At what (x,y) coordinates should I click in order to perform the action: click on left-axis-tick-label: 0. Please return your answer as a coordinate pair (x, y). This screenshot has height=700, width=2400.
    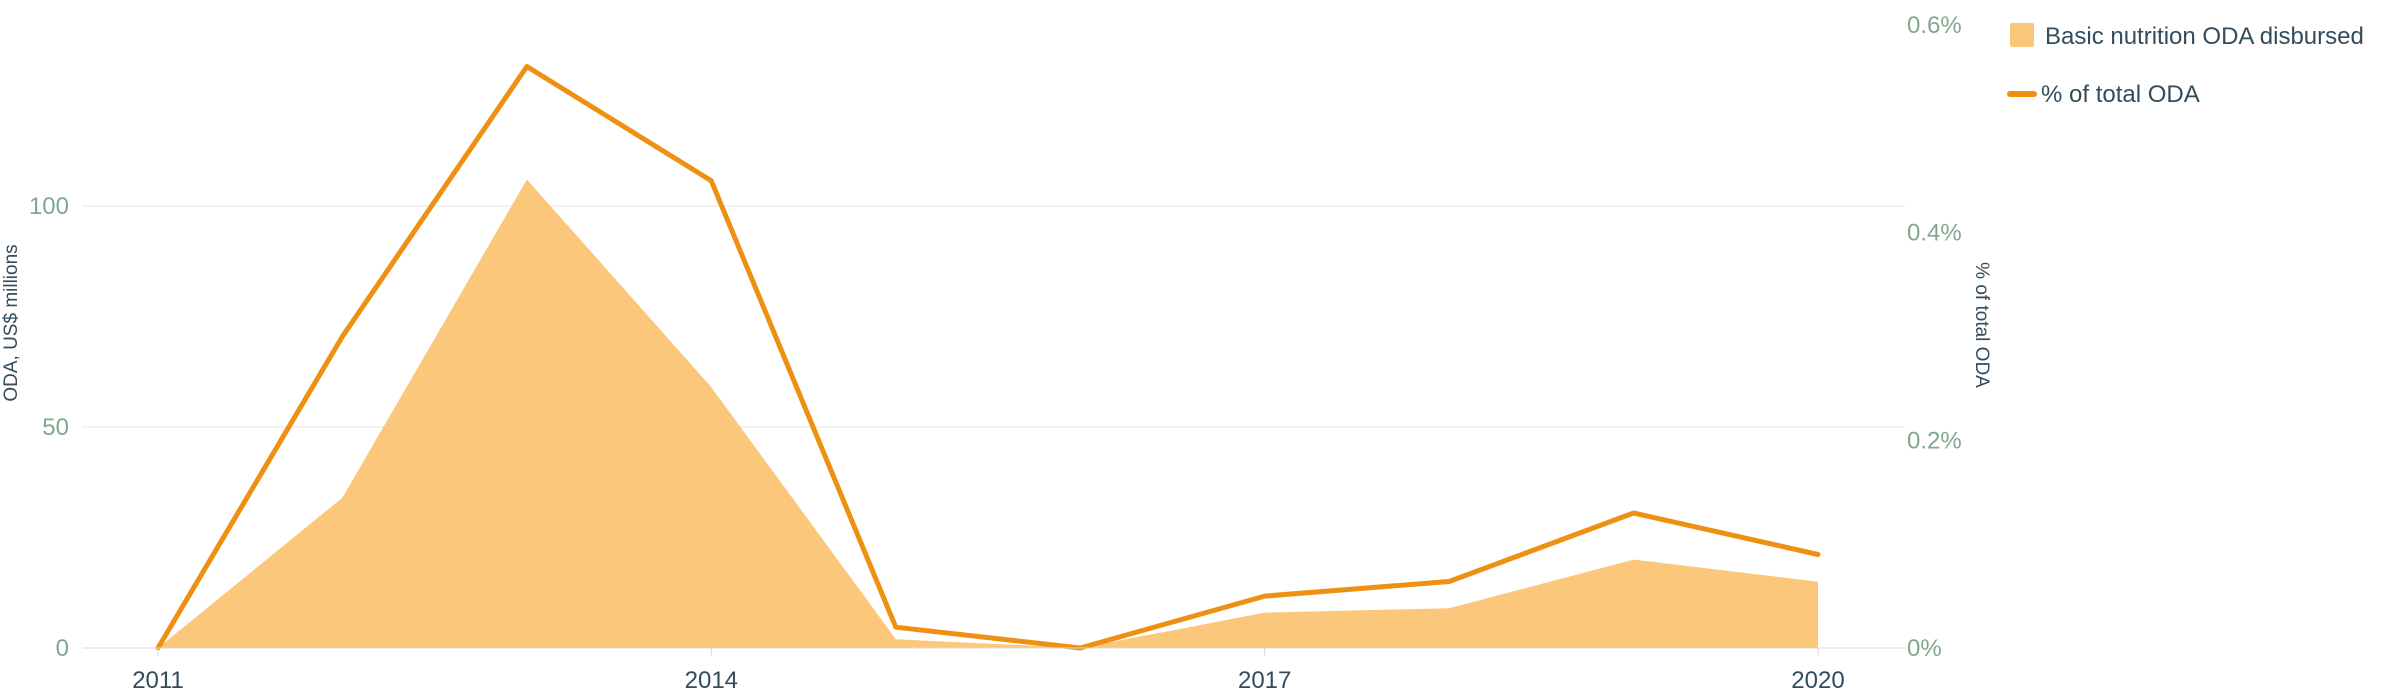
    Looking at the image, I should click on (62, 648).